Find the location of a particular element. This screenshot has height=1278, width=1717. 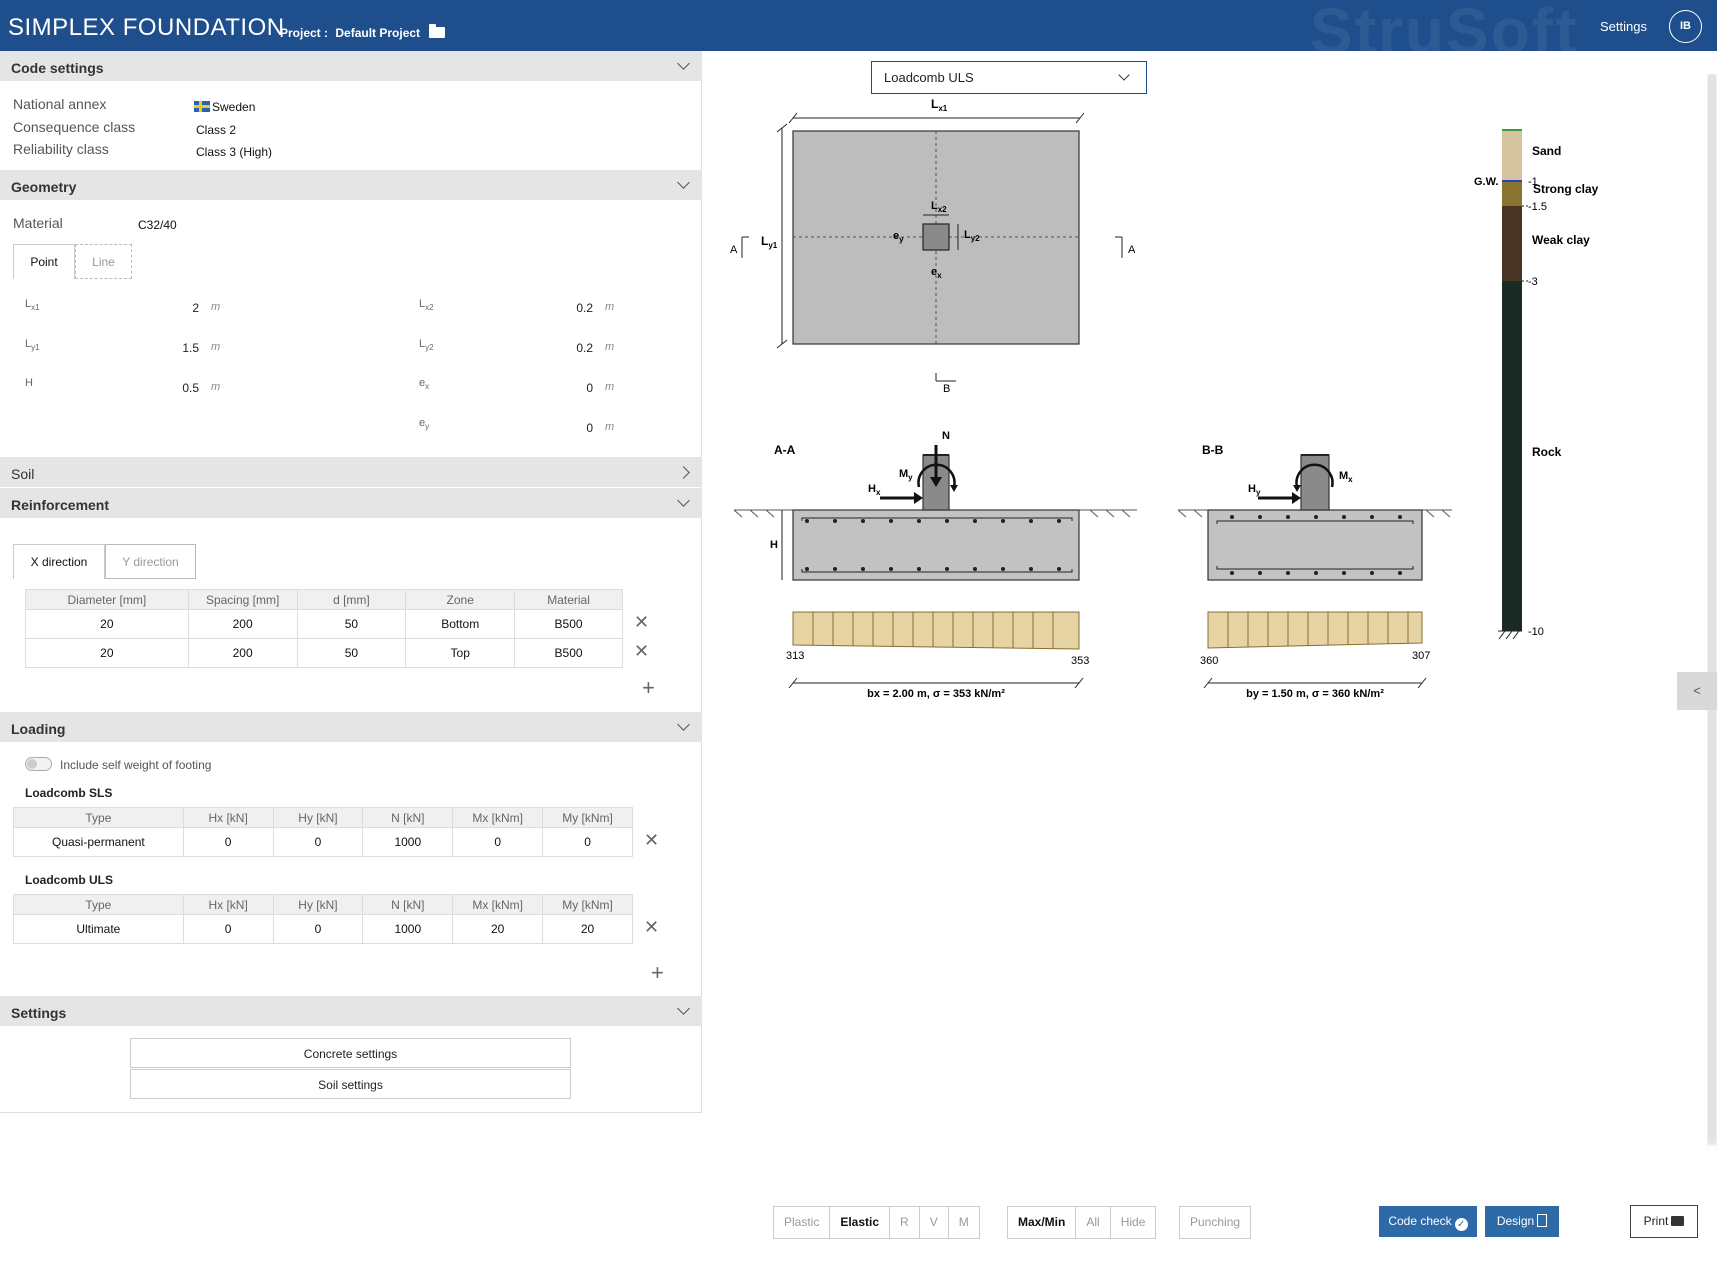

ey-unit: m is located at coordinates (610, 427).